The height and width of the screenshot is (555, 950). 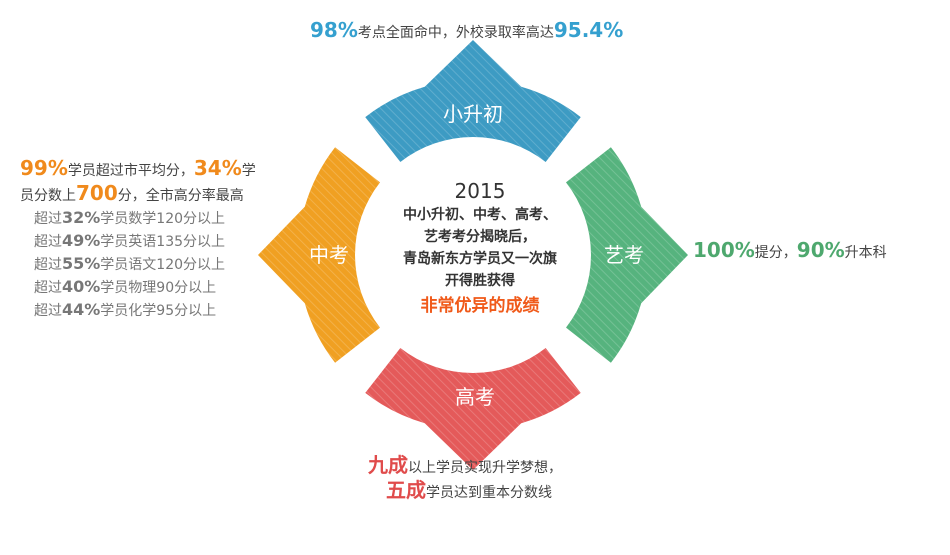 What do you see at coordinates (775, 253) in the screenshot?
I see `right-text-1: 提分，` at bounding box center [775, 253].